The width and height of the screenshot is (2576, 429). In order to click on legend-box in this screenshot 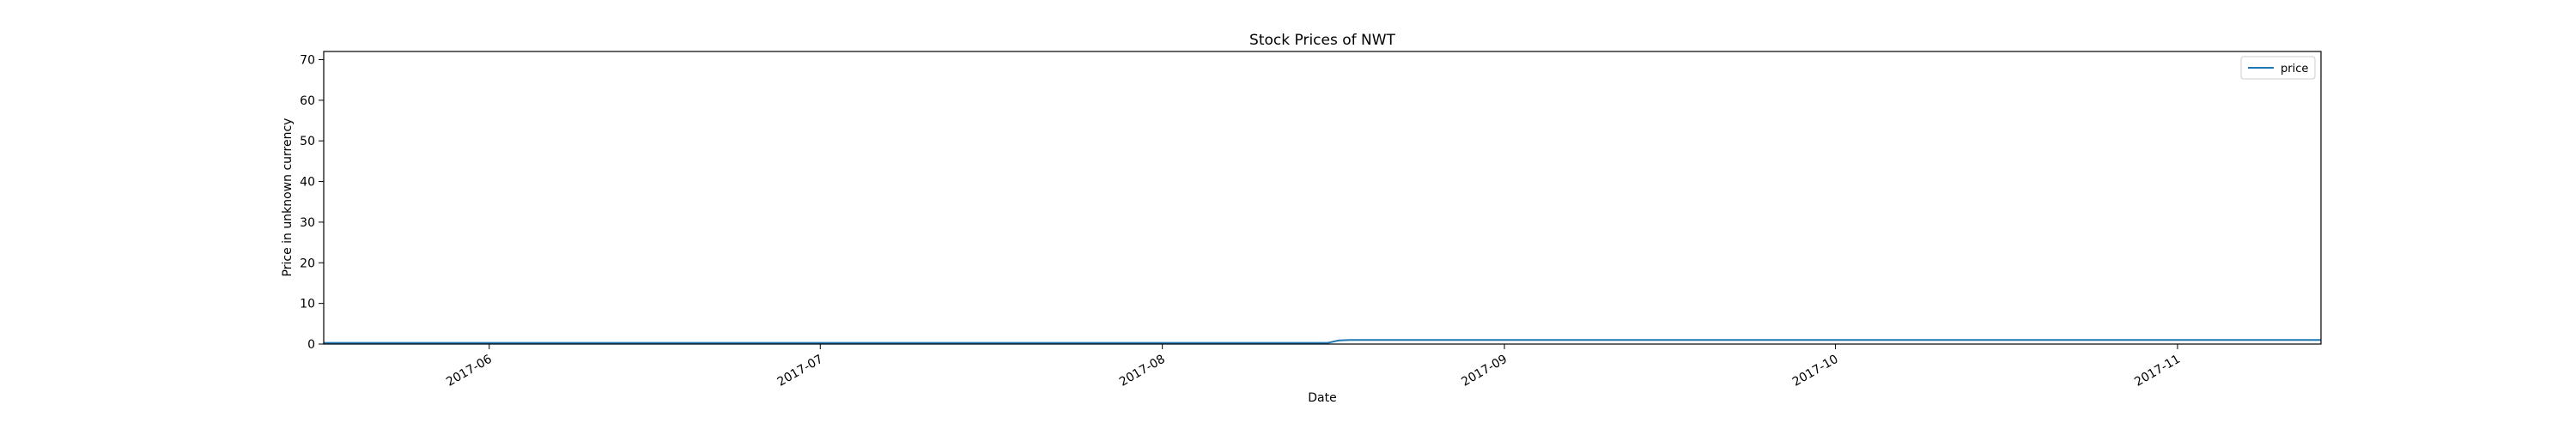, I will do `click(2278, 68)`.